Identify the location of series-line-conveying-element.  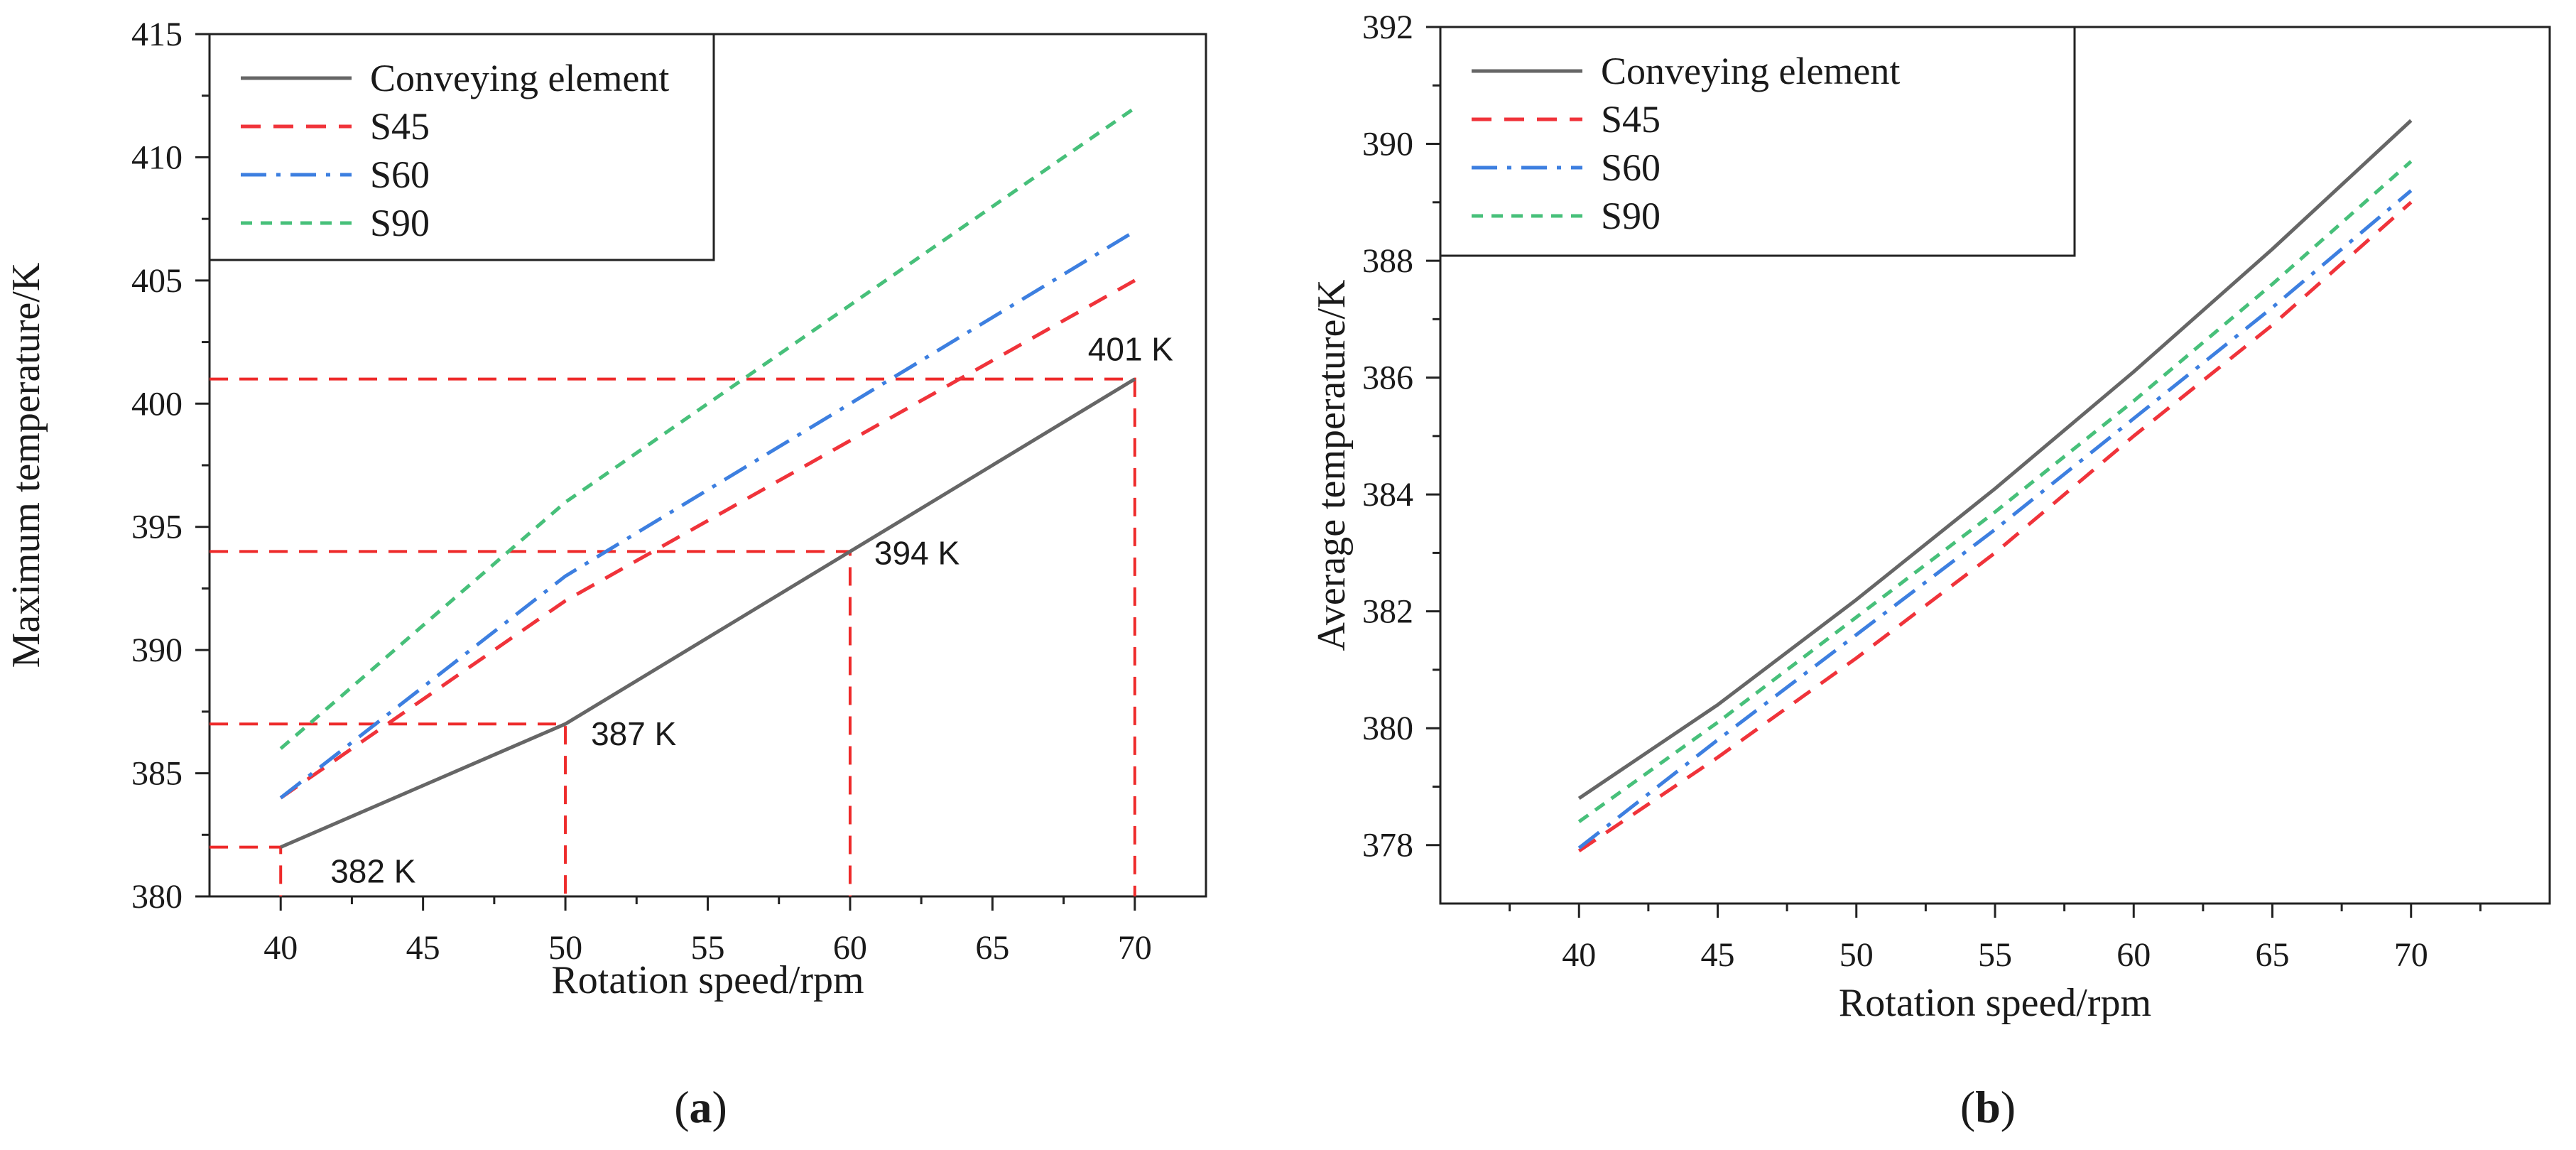
(708, 613).